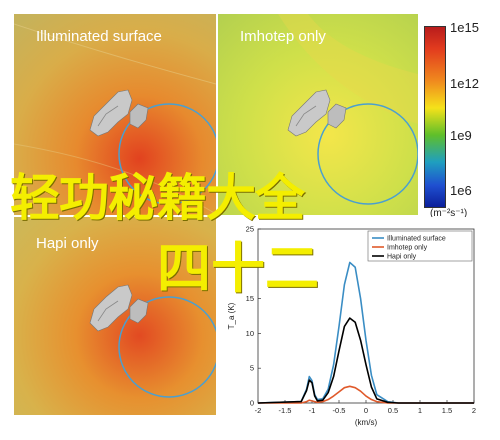 The width and height of the screenshot is (500, 440). I want to click on y-tick-label: 25, so click(250, 229).